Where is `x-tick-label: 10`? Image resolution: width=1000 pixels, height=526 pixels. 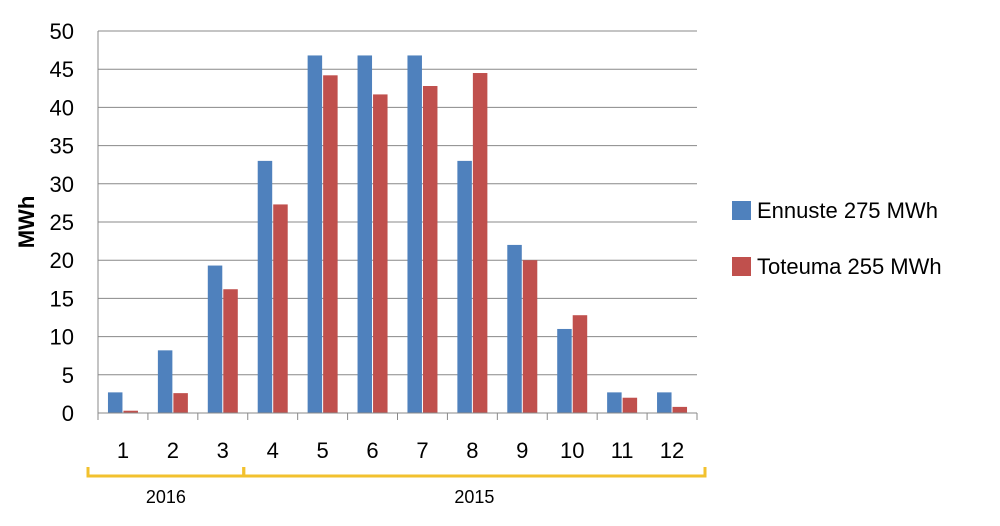
x-tick-label: 10 is located at coordinates (572, 450).